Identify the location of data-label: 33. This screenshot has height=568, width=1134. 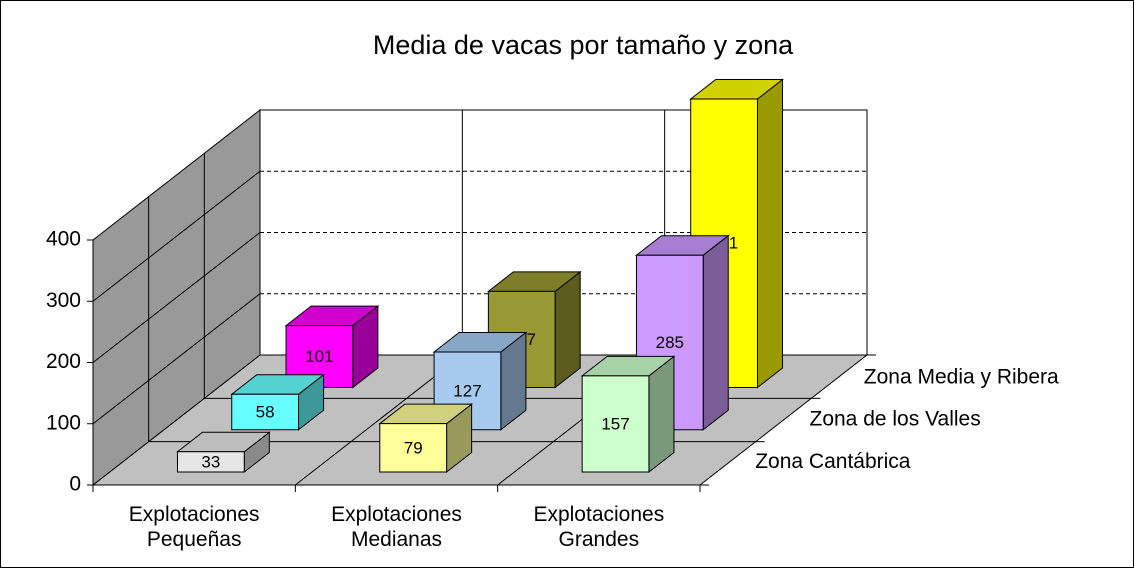
(210, 461).